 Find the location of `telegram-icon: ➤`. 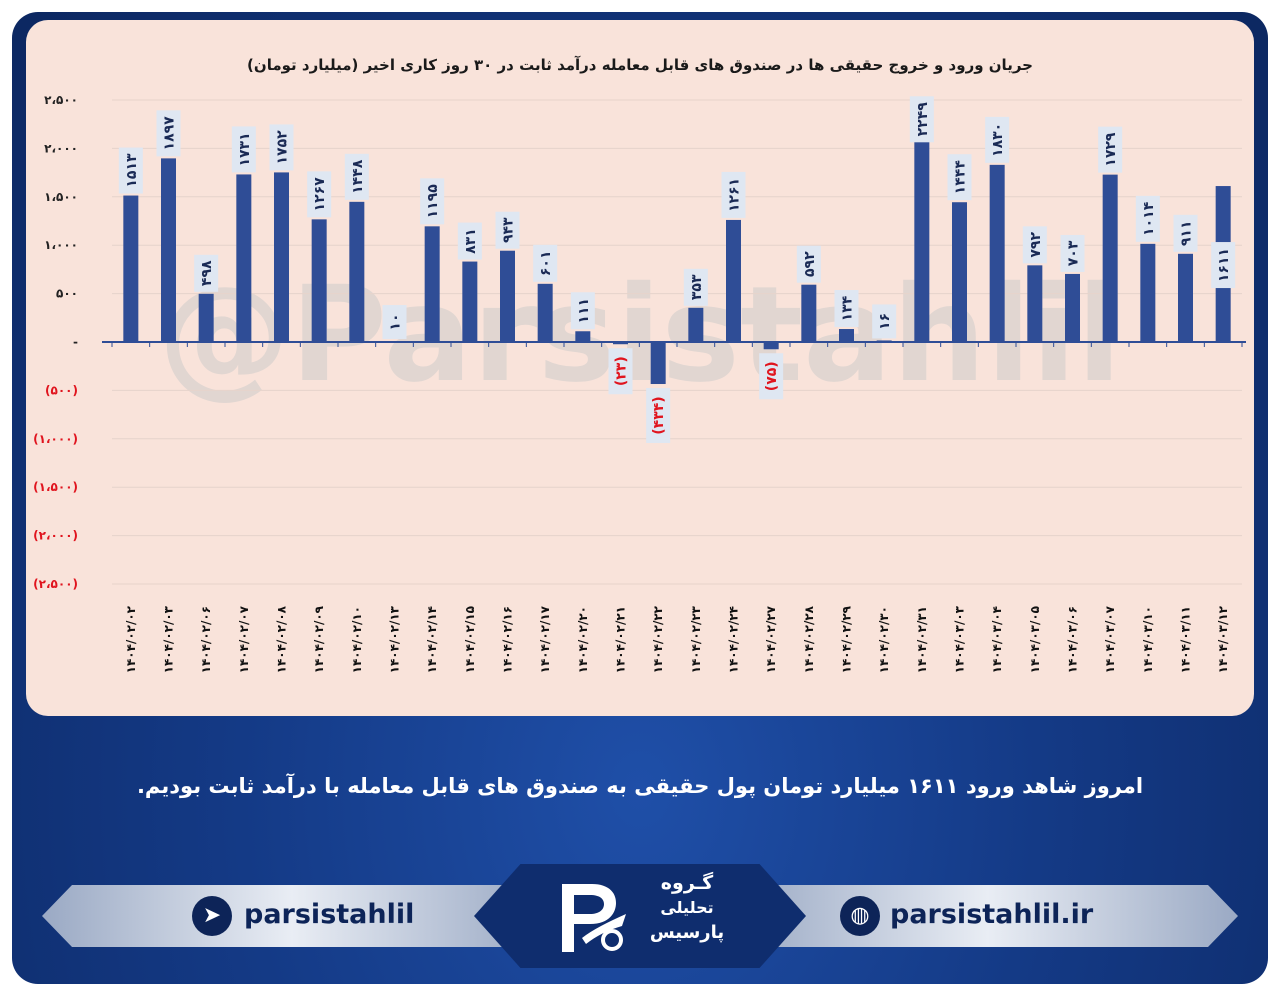

telegram-icon: ➤ is located at coordinates (212, 916).